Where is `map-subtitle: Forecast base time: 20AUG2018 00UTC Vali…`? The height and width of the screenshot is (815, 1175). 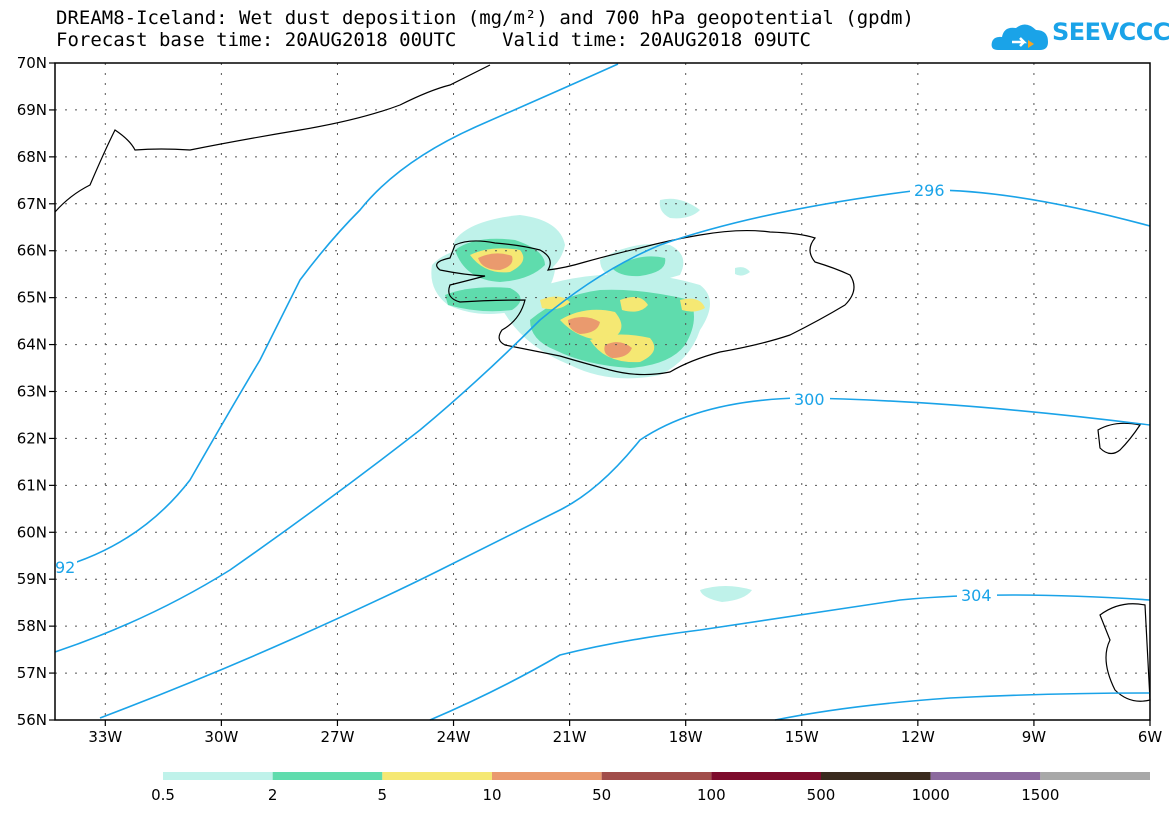
map-subtitle: Forecast base time: 20AUG2018 00UTC Vali… is located at coordinates (433, 40).